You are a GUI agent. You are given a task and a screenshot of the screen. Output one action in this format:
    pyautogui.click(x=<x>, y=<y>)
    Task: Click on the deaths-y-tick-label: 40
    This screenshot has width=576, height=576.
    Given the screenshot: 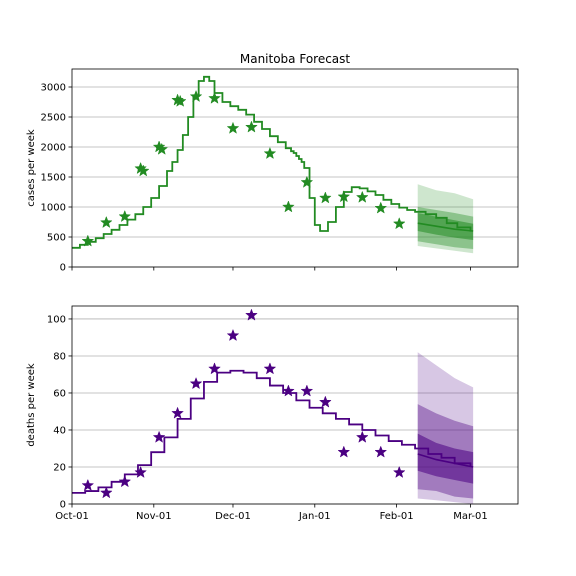 What is the action you would take?
    pyautogui.click(x=59, y=430)
    